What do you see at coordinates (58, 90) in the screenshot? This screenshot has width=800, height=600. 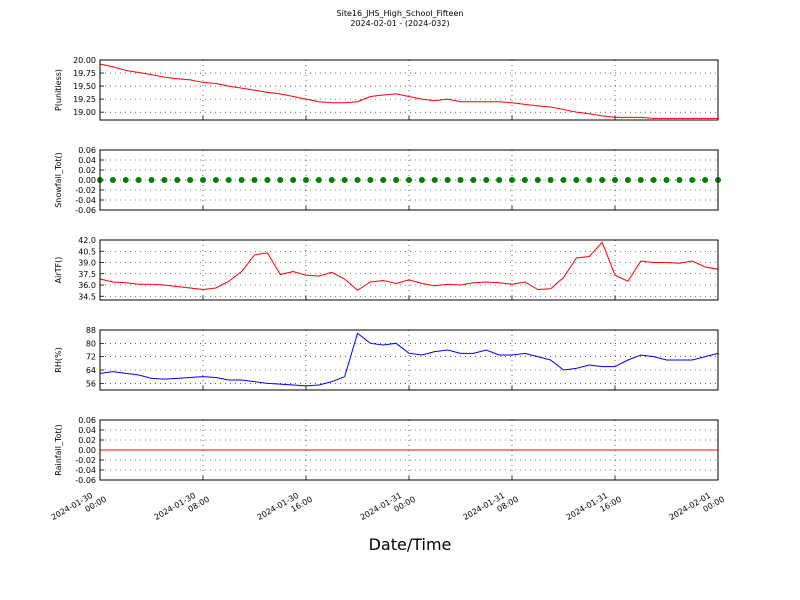 I see `y-axis-label: P(unitless)` at bounding box center [58, 90].